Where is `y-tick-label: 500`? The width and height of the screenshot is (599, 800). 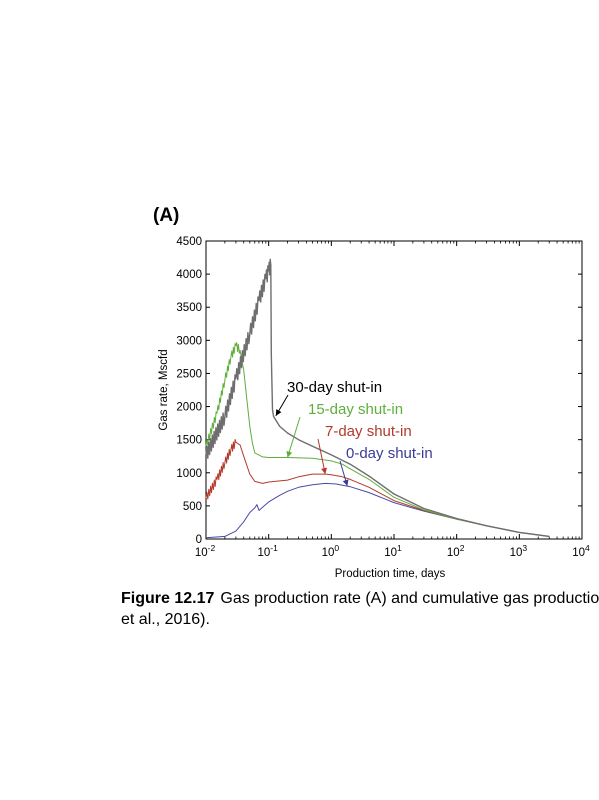 y-tick-label: 500 is located at coordinates (192, 507).